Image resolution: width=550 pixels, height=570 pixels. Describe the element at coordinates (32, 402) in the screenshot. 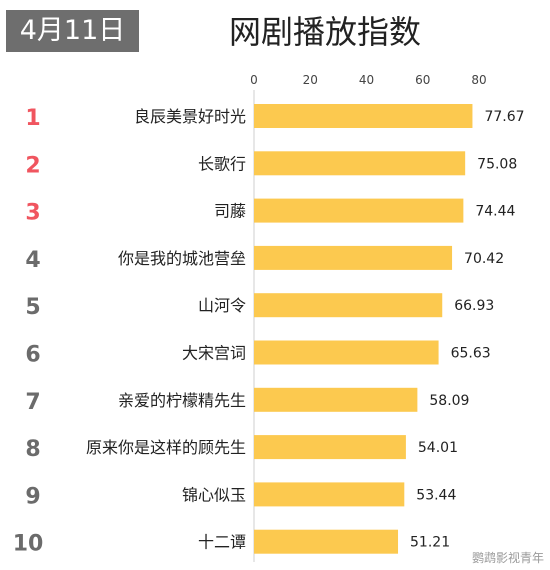

I see `rank-number: 7` at that location.